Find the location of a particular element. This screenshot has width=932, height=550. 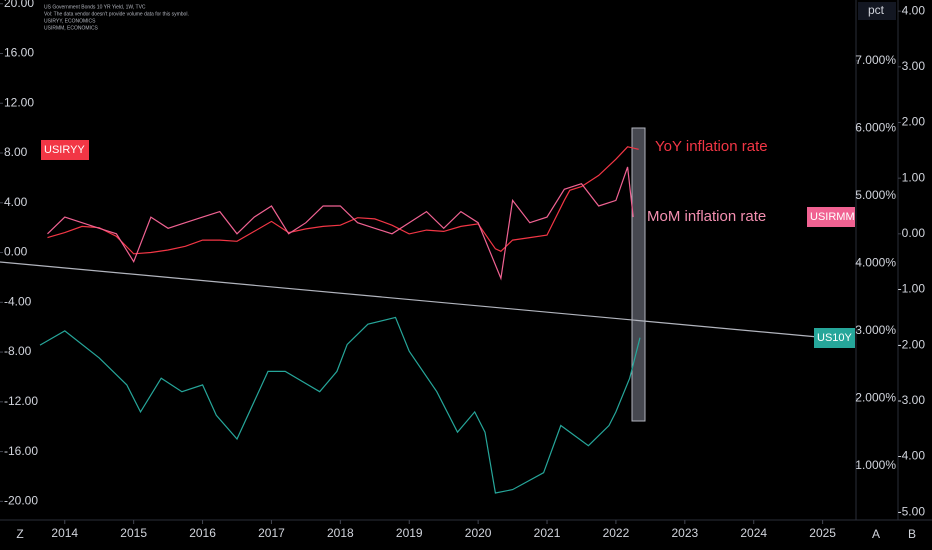

y-tick-label: -16.00 is located at coordinates (21, 451).